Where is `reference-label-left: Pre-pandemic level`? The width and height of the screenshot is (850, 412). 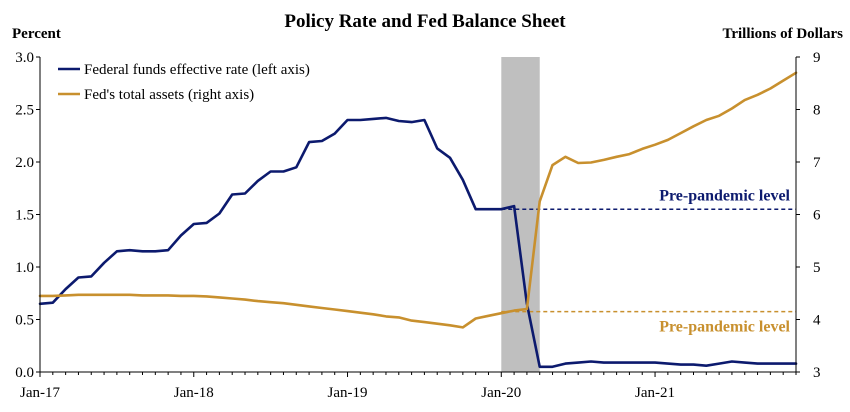 reference-label-left: Pre-pandemic level is located at coordinates (724, 195).